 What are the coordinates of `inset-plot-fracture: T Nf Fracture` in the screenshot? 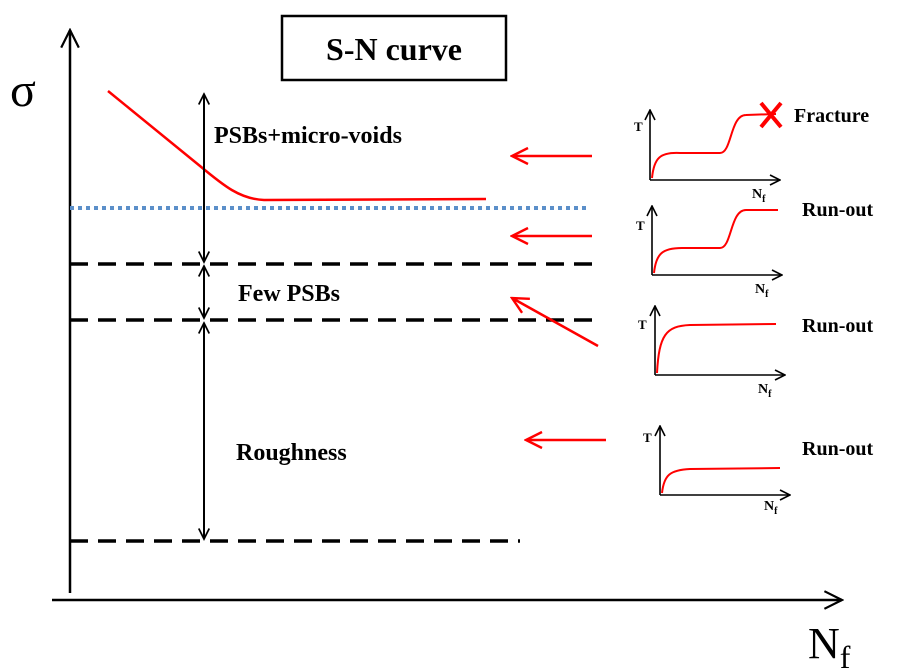 It's located at (751, 153).